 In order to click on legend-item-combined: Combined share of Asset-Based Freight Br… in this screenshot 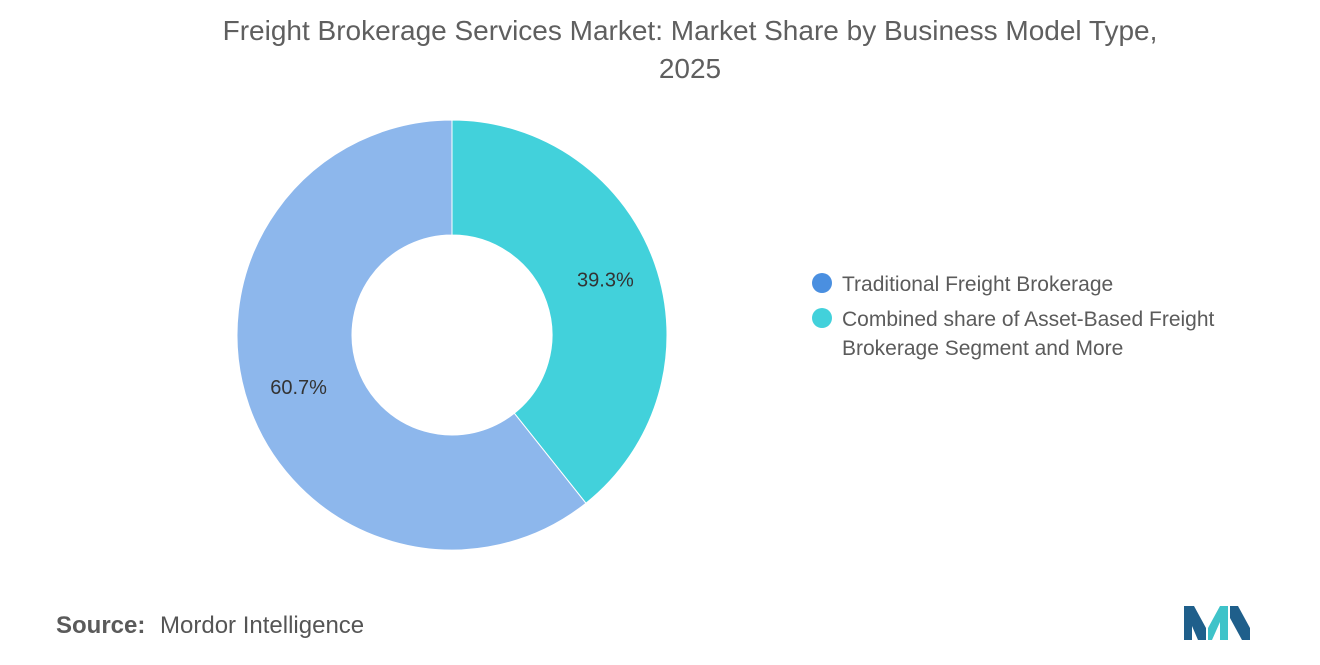, I will do `click(1042, 334)`.